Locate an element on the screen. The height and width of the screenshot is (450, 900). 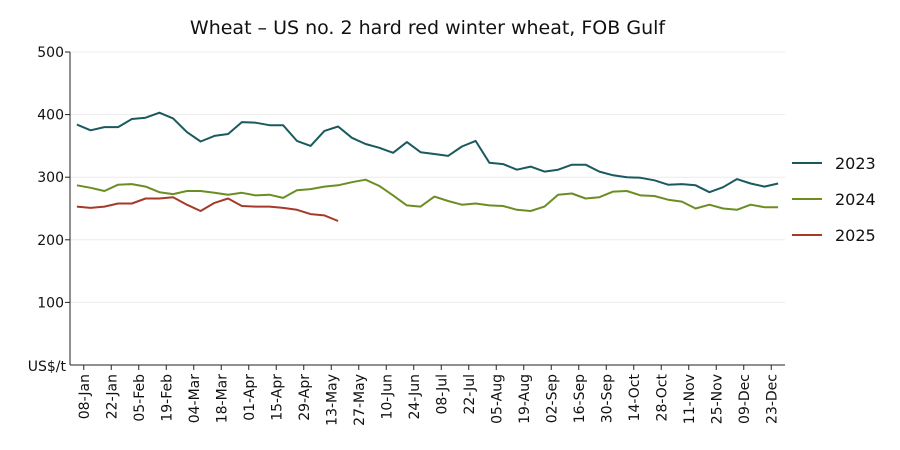
x-tick-label: 05-Feb is located at coordinates (140, 398).